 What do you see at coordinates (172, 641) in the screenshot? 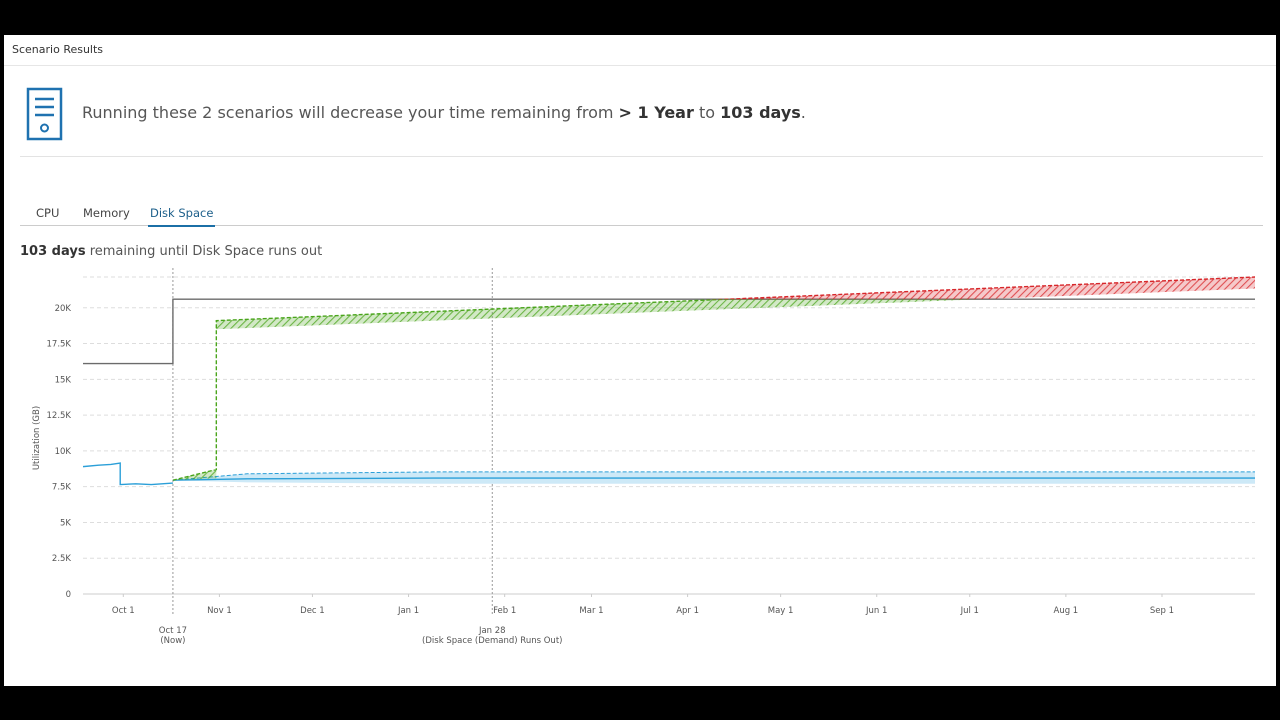
I see `marker-label: (Now)` at bounding box center [172, 641].